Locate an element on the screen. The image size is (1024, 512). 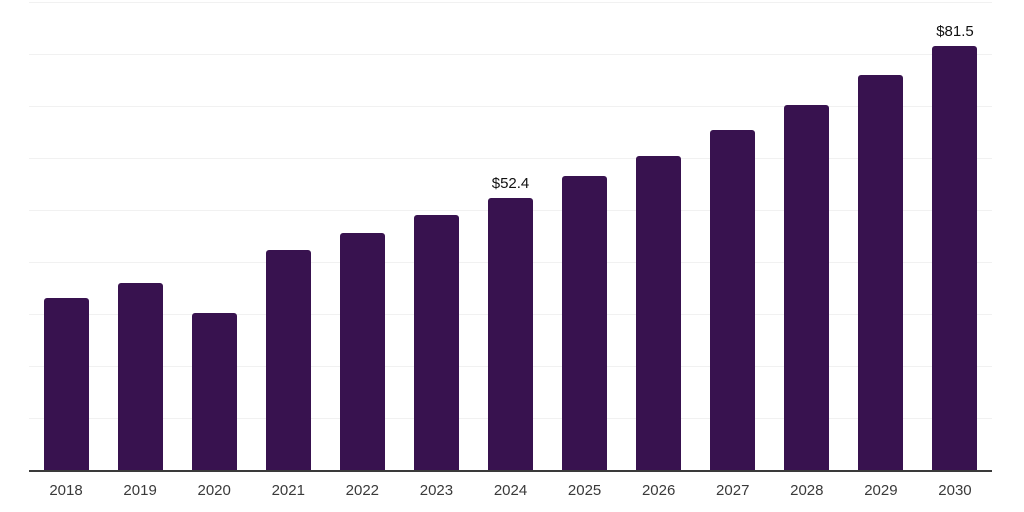
x-tick-2024: 2024 is located at coordinates (510, 490).